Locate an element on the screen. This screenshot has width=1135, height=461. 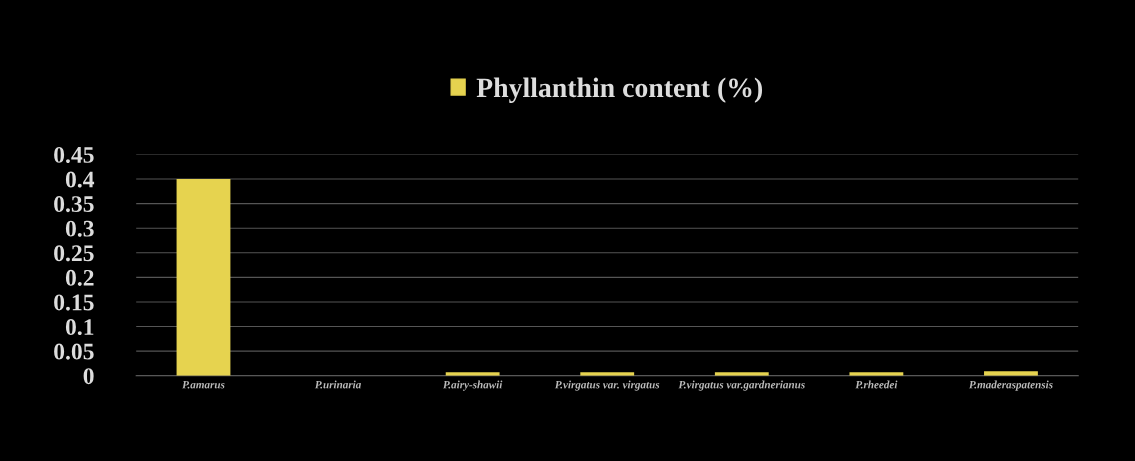
legend-label: Phyllanthin content (%) is located at coordinates (619, 90).